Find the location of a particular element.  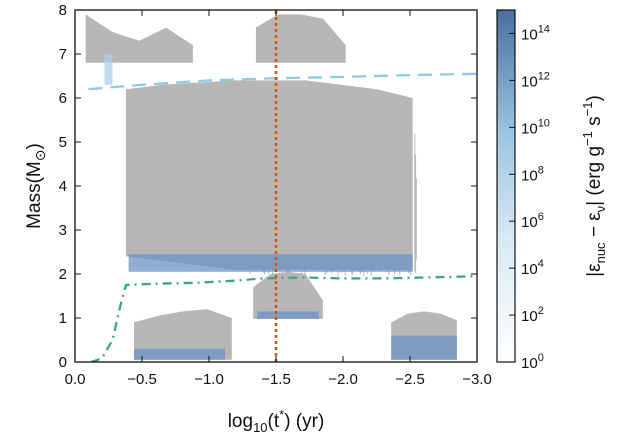

colorbar-tick-label: 10² is located at coordinates (532, 315).